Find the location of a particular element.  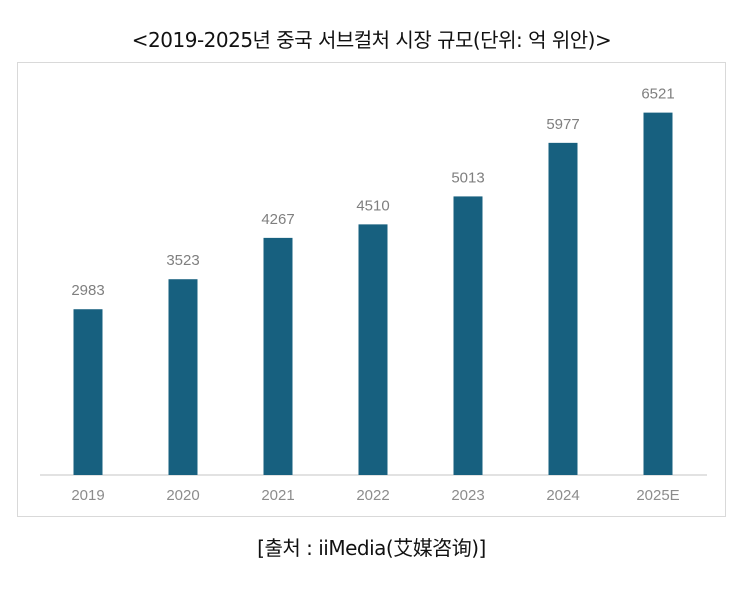

bar-2025E is located at coordinates (658, 293).